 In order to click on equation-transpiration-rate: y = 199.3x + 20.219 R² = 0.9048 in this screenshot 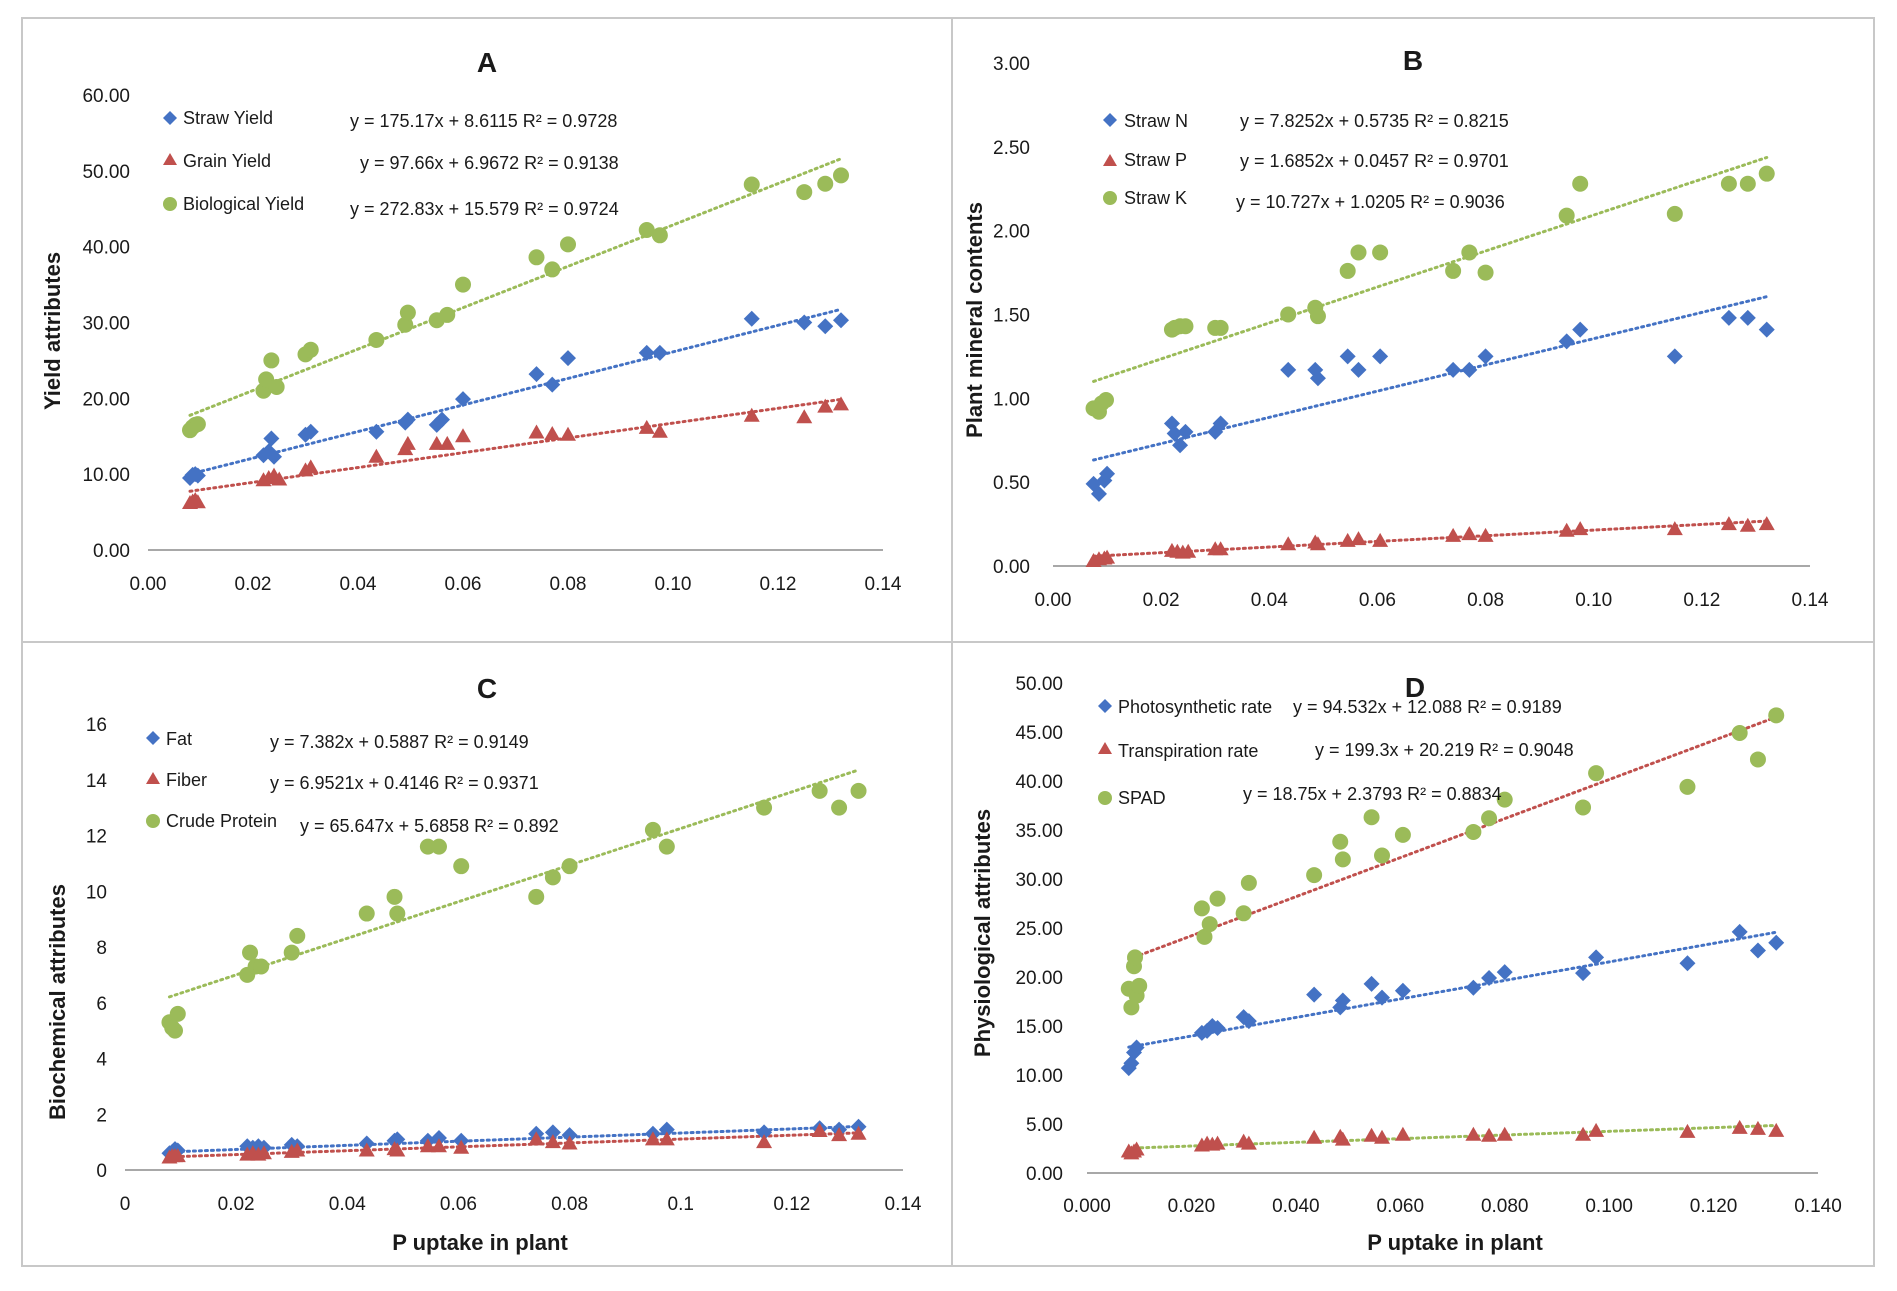, I will do `click(1444, 750)`.